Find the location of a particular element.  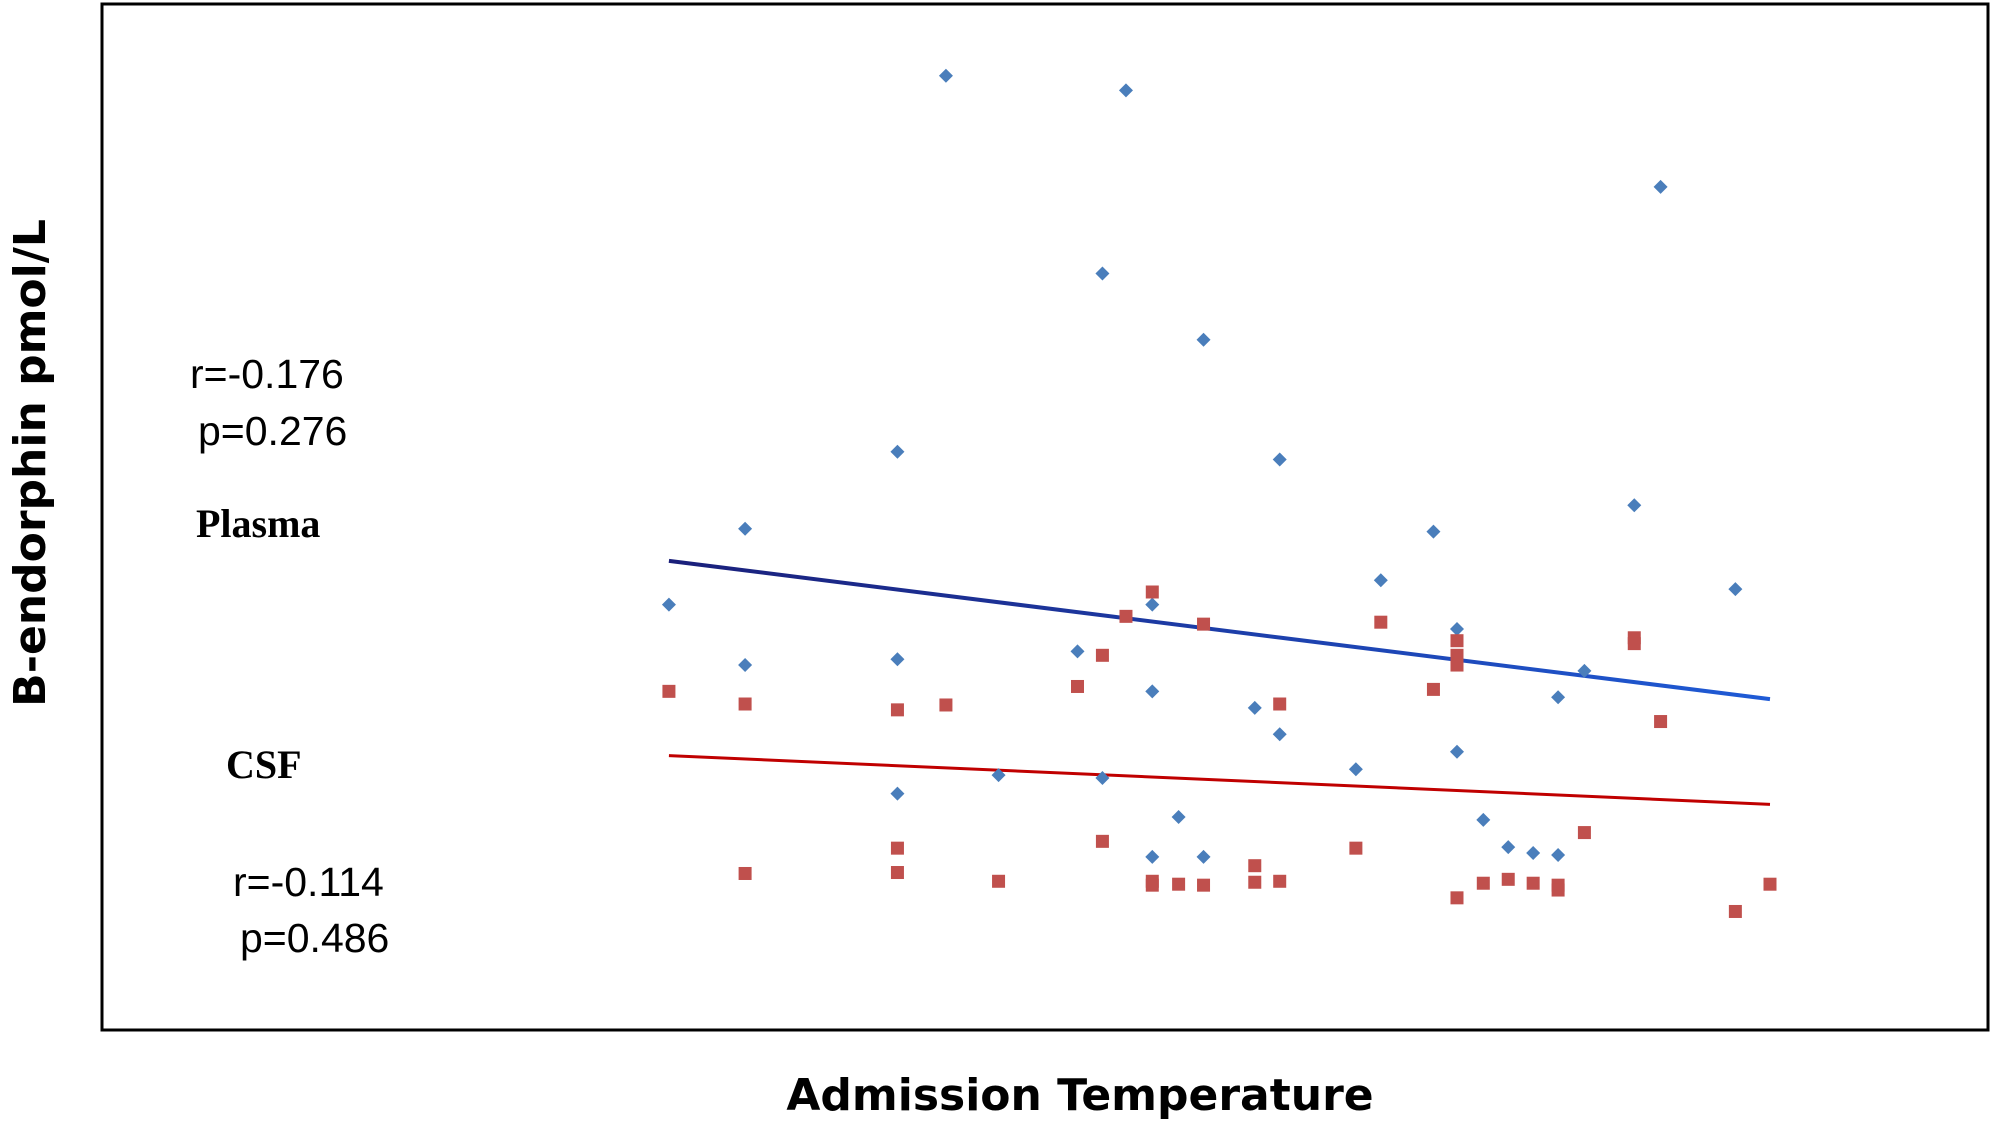

plasma-trendline is located at coordinates (1219, 630).